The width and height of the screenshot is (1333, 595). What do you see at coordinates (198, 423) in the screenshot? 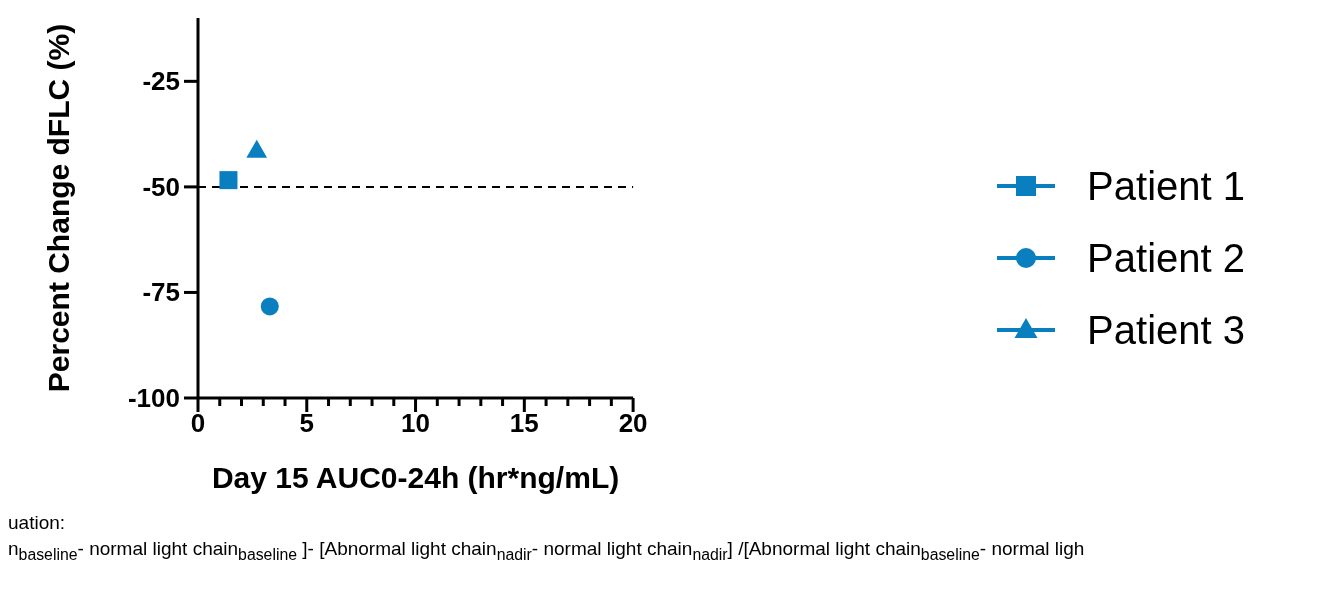
I see `x-tick-label: 0` at bounding box center [198, 423].